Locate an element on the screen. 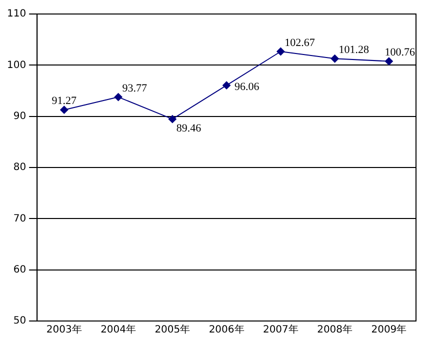 The height and width of the screenshot is (343, 428). x-tick-label: 2007年 is located at coordinates (280, 330).